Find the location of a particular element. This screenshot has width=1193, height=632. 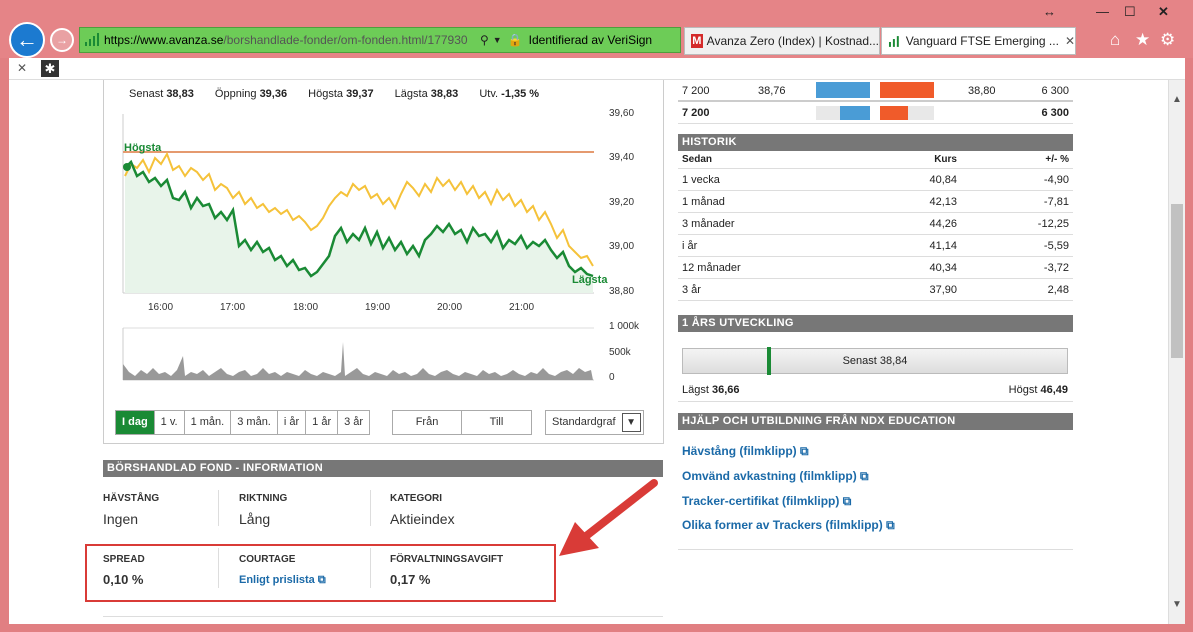

link-havstang: Hävstång (filmklipp) ⧉ is located at coordinates (745, 451).